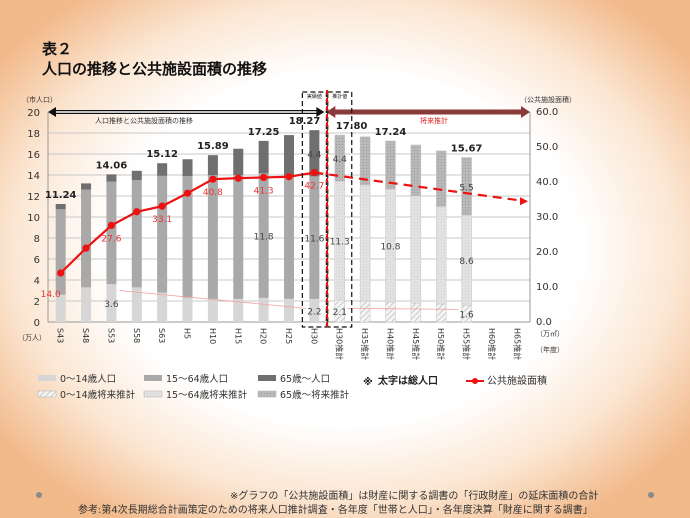  What do you see at coordinates (391, 132) in the screenshot?
I see `total-label: 17.24` at bounding box center [391, 132].